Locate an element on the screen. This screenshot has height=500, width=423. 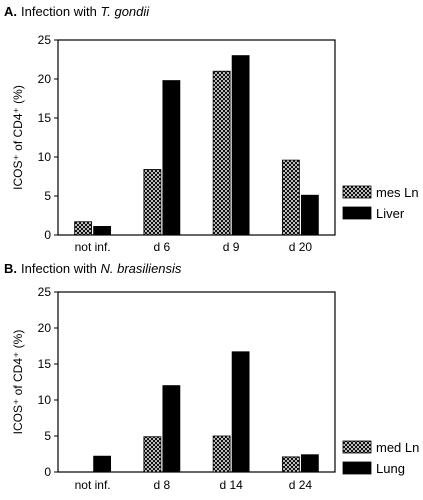
x-tick-label: d 20 is located at coordinates (301, 247).